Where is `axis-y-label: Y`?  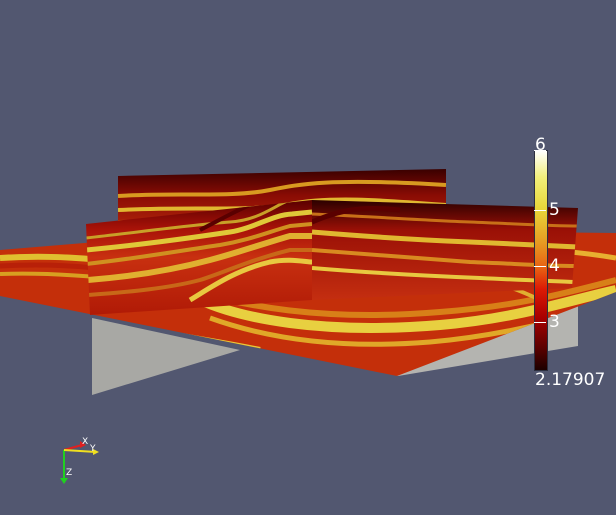 axis-y-label: Y is located at coordinates (93, 449).